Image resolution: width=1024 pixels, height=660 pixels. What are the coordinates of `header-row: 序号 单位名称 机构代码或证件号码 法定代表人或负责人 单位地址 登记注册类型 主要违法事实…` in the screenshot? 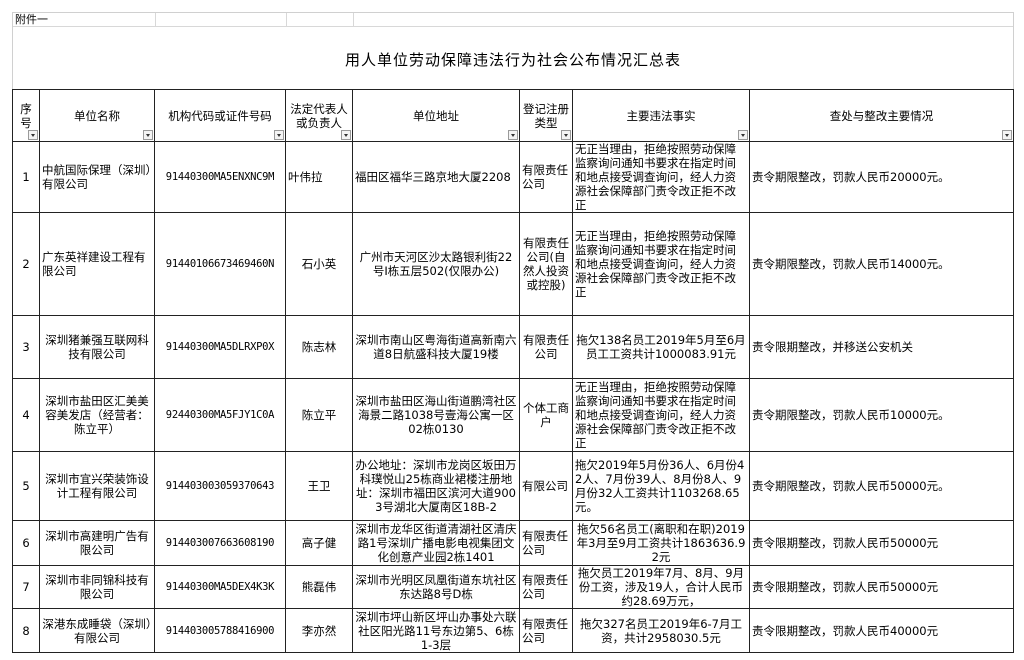 It's located at (513, 115).